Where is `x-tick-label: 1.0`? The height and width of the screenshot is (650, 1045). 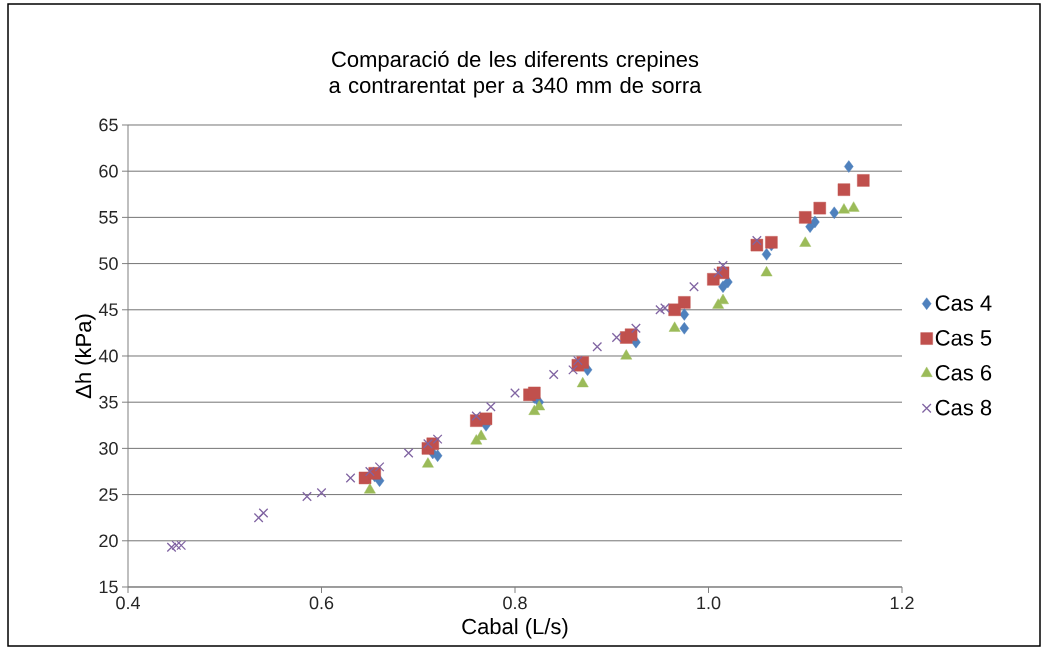 x-tick-label: 1.0 is located at coordinates (709, 603).